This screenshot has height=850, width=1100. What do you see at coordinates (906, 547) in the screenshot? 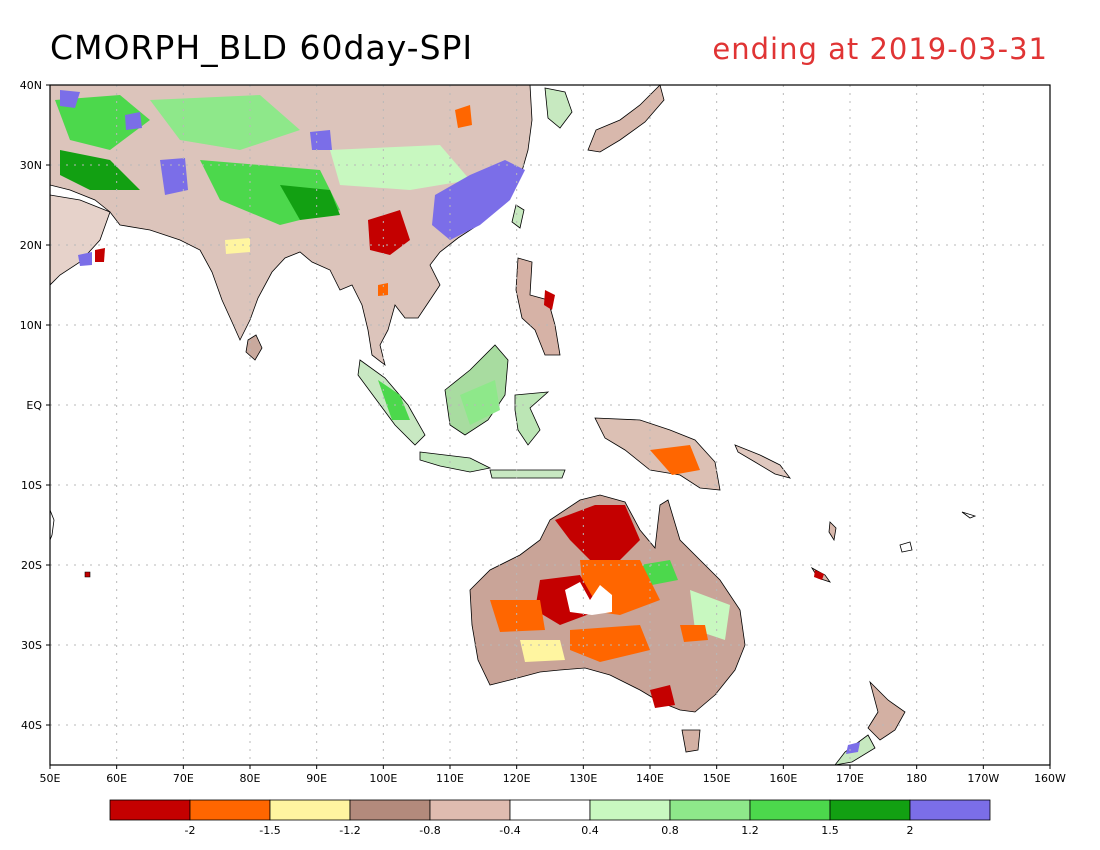
I see `land-fiji` at bounding box center [906, 547].